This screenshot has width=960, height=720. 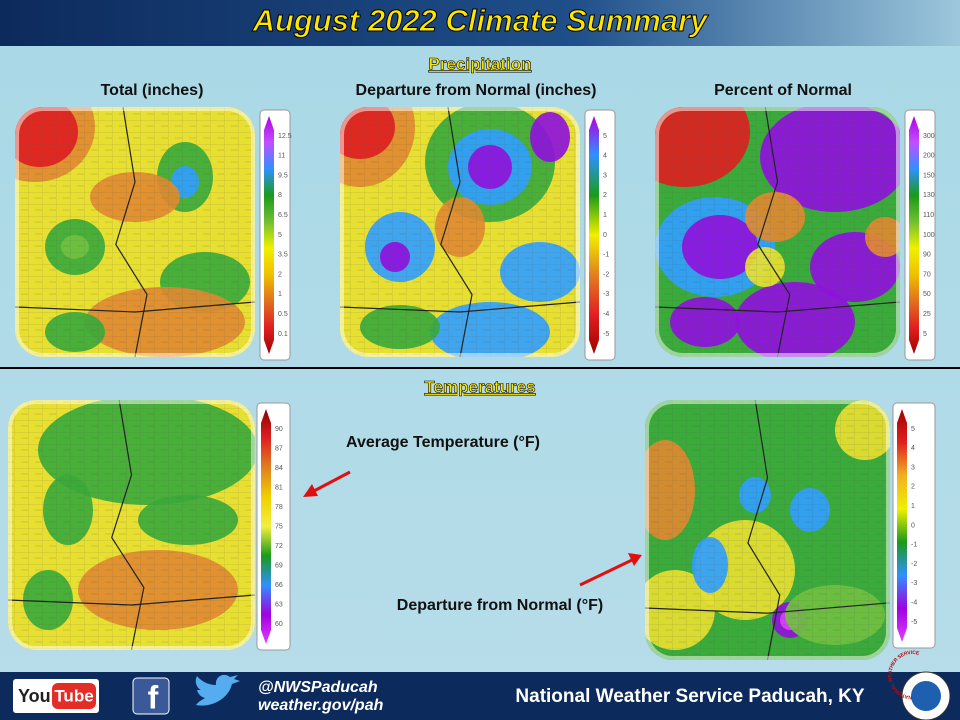 I want to click on youtube-logo: You Tube, so click(x=56, y=696).